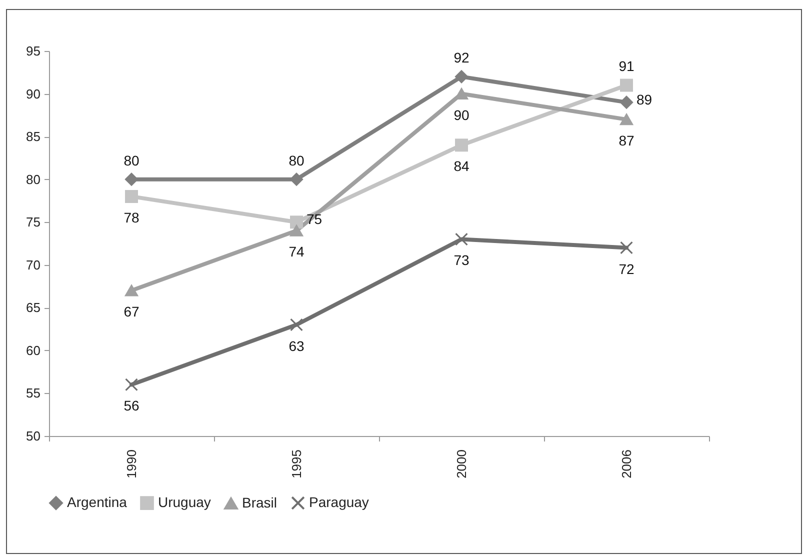  Describe the element at coordinates (626, 66) in the screenshot. I see `data-label: 91` at that location.